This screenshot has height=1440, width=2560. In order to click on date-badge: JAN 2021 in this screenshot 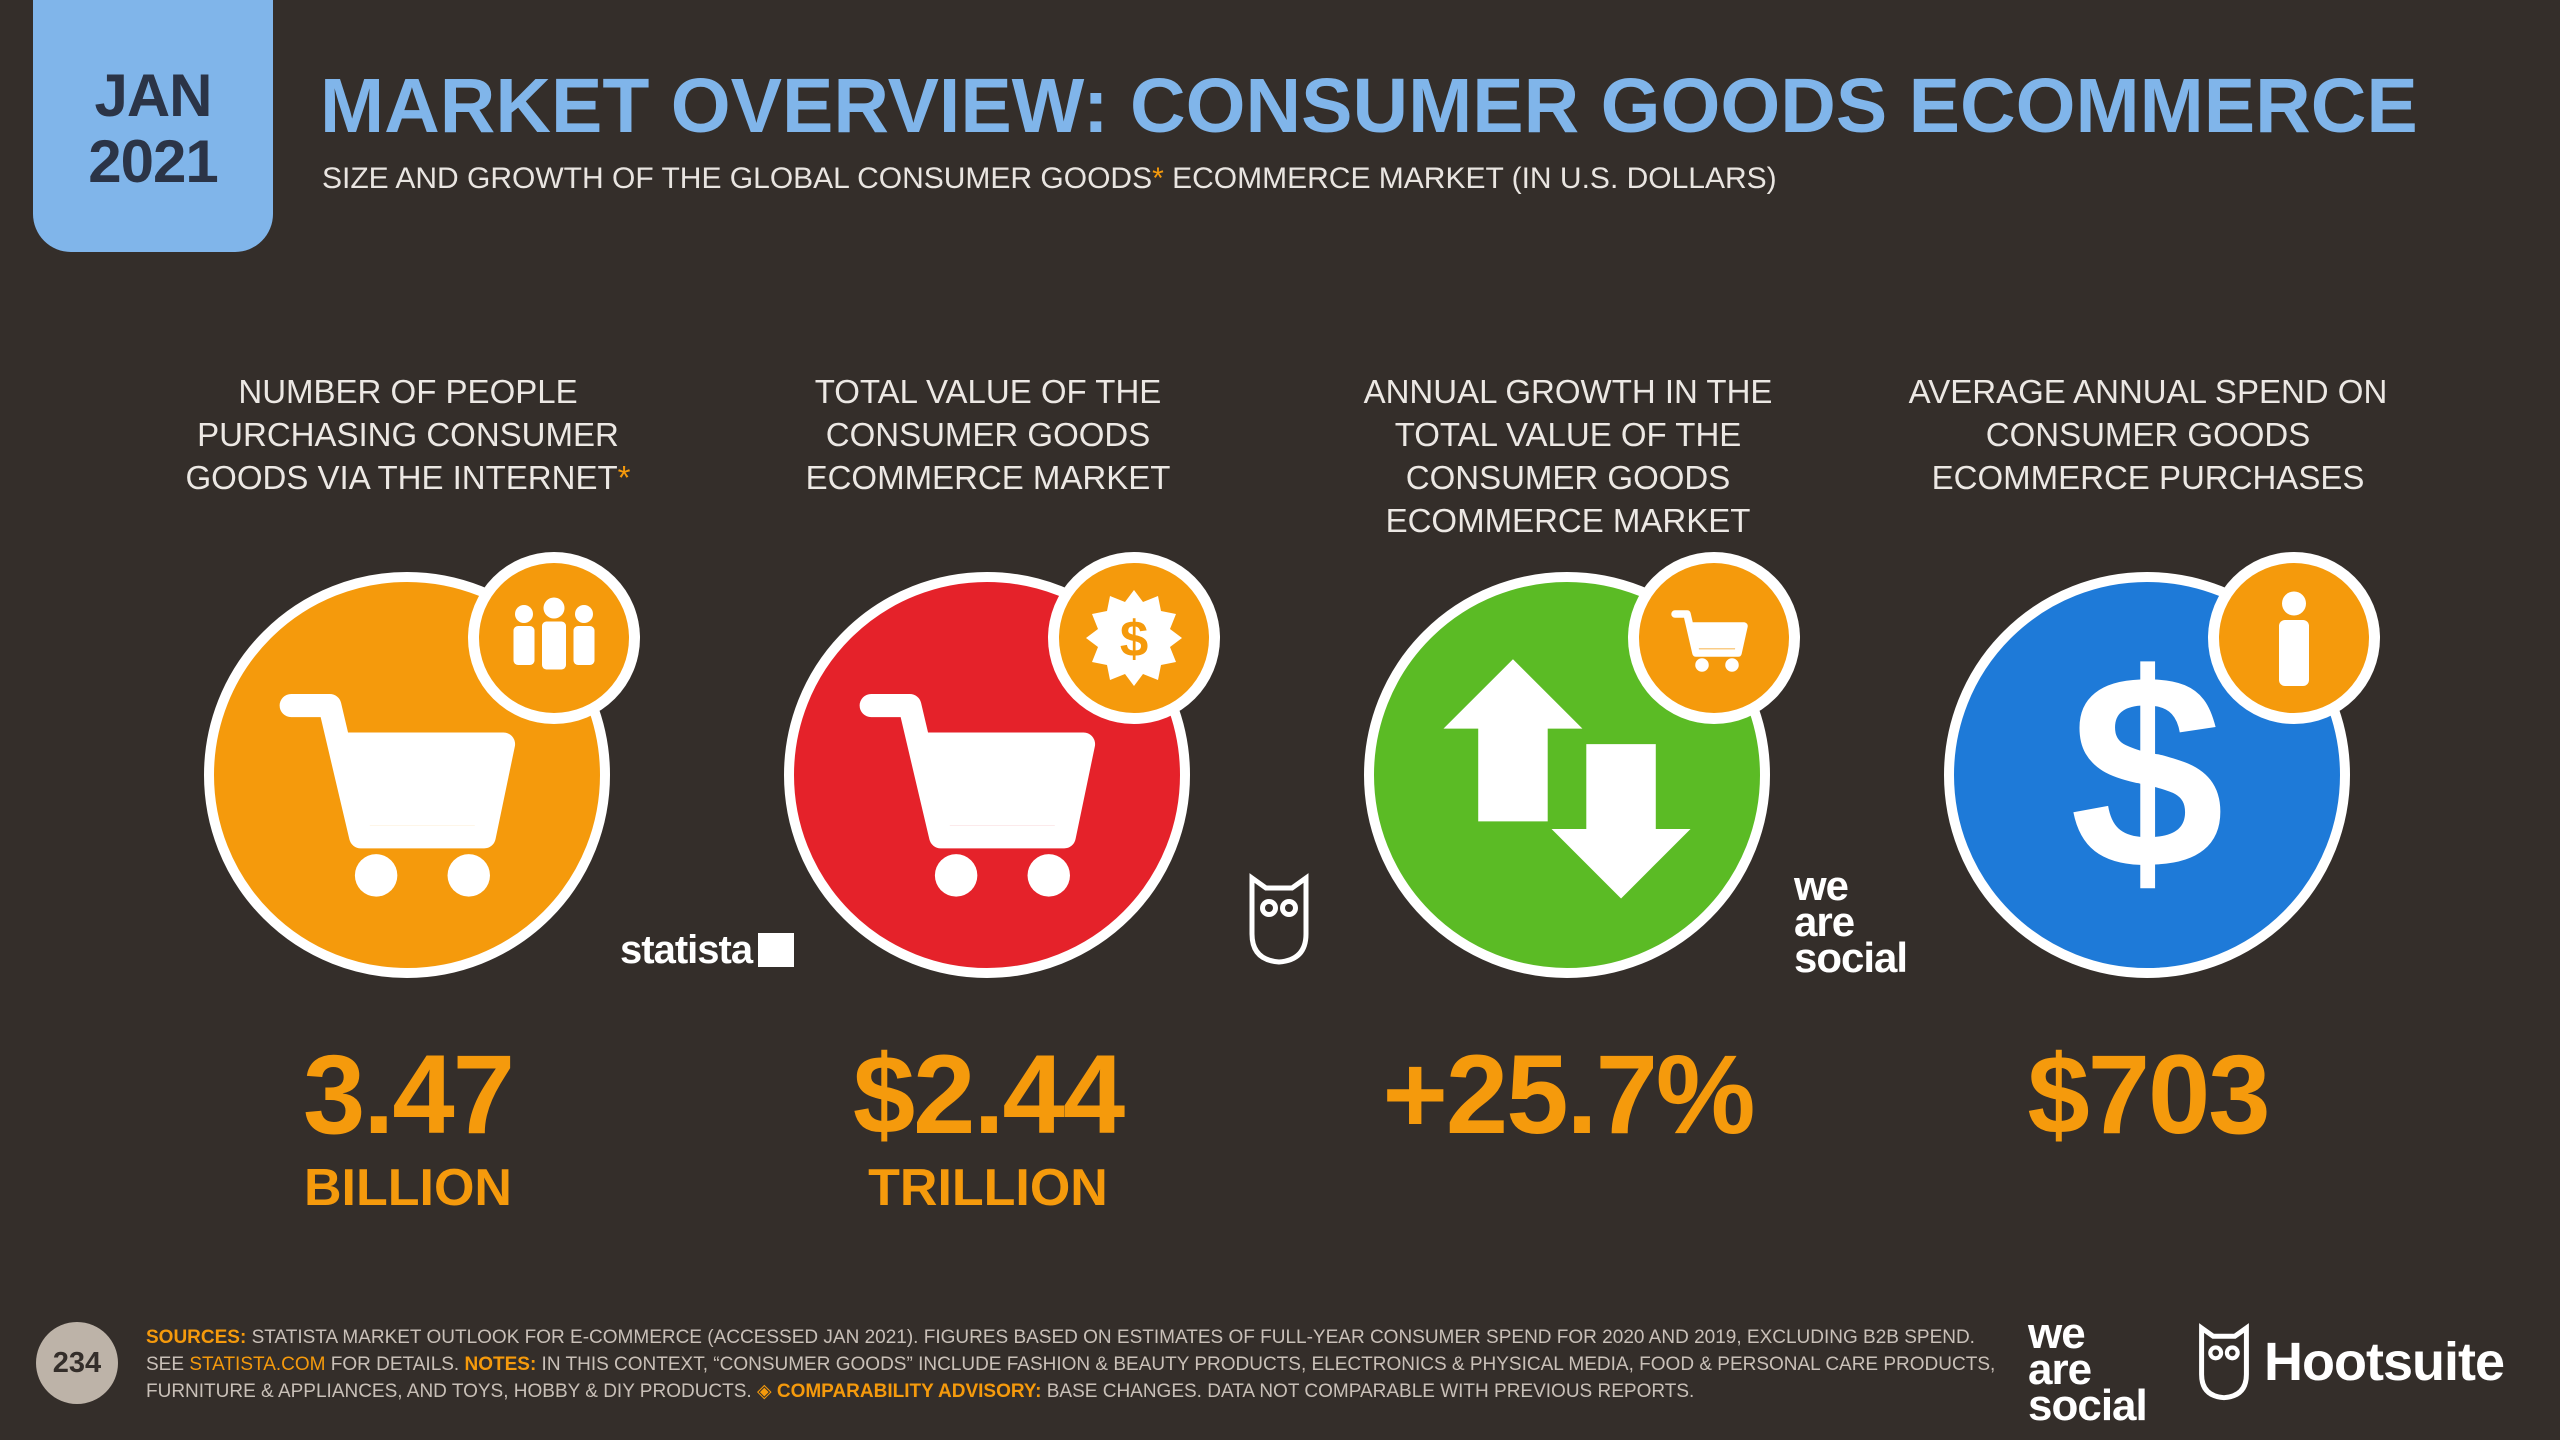, I will do `click(153, 126)`.